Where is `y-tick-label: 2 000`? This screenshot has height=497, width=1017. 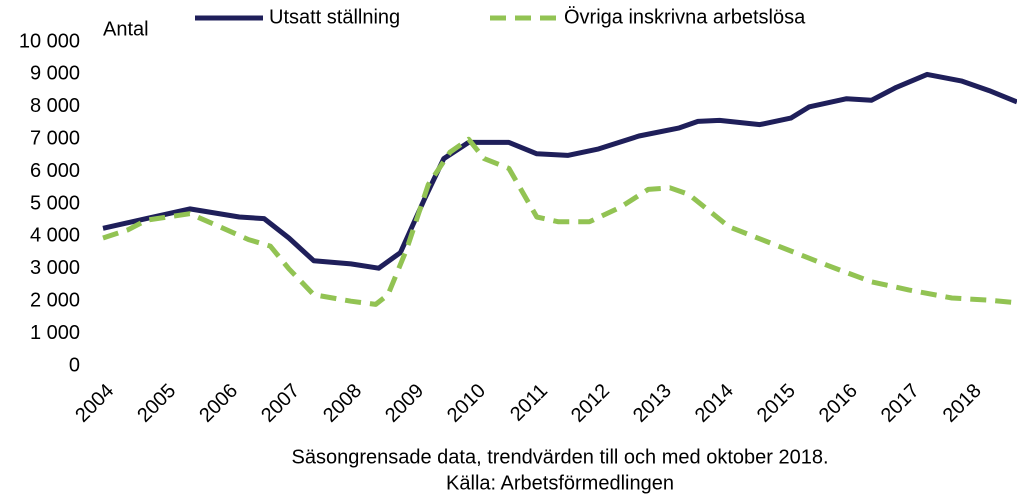
y-tick-label: 2 000 is located at coordinates (55, 300).